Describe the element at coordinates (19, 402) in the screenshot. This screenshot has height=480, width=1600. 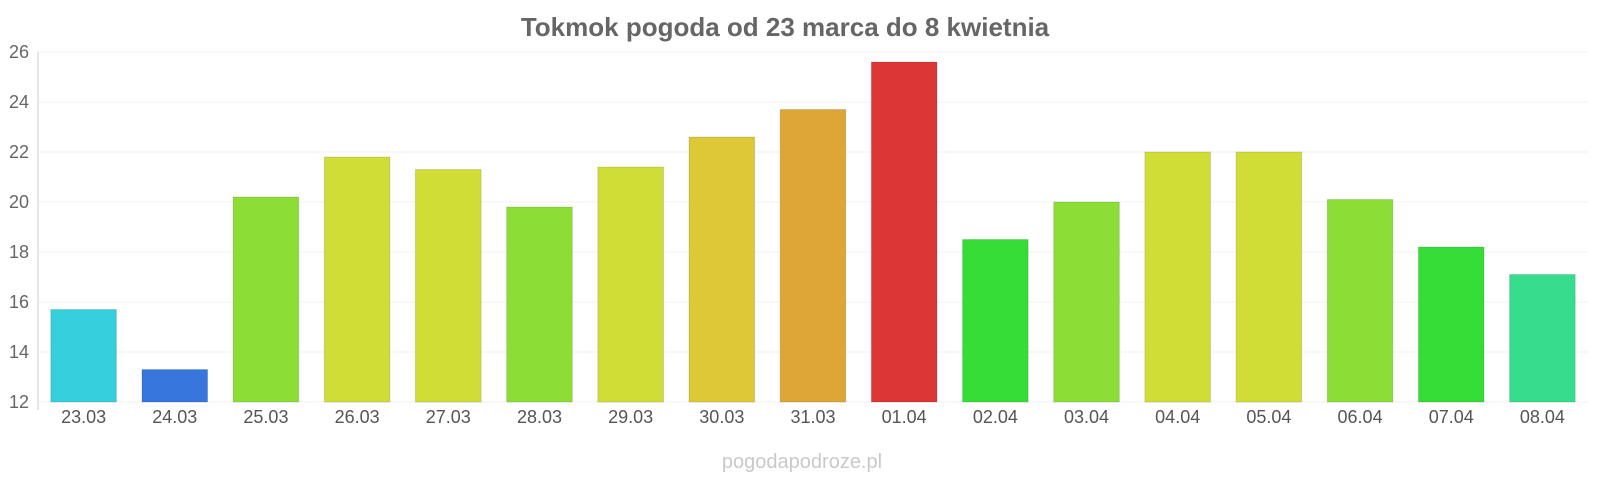
I see `y-tick-label: 12` at that location.